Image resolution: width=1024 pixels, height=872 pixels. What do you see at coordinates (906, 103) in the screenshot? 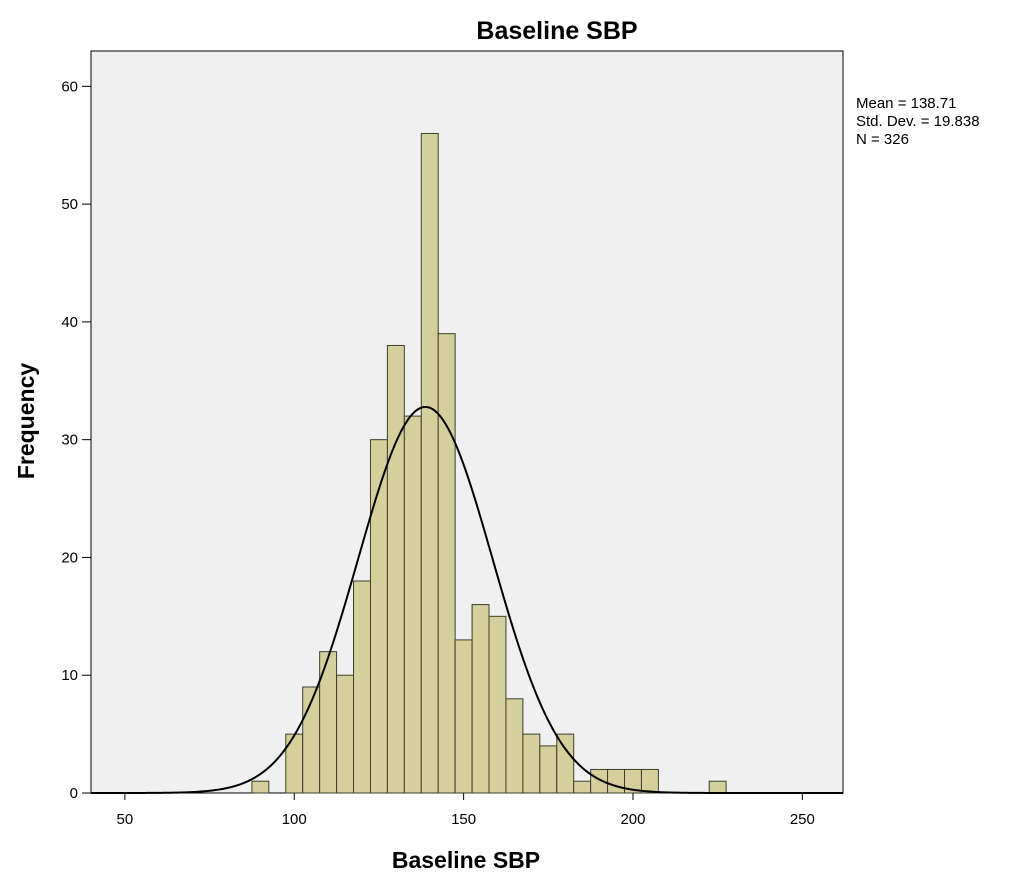
I see `stat-mean: Mean = 138.71` at bounding box center [906, 103].